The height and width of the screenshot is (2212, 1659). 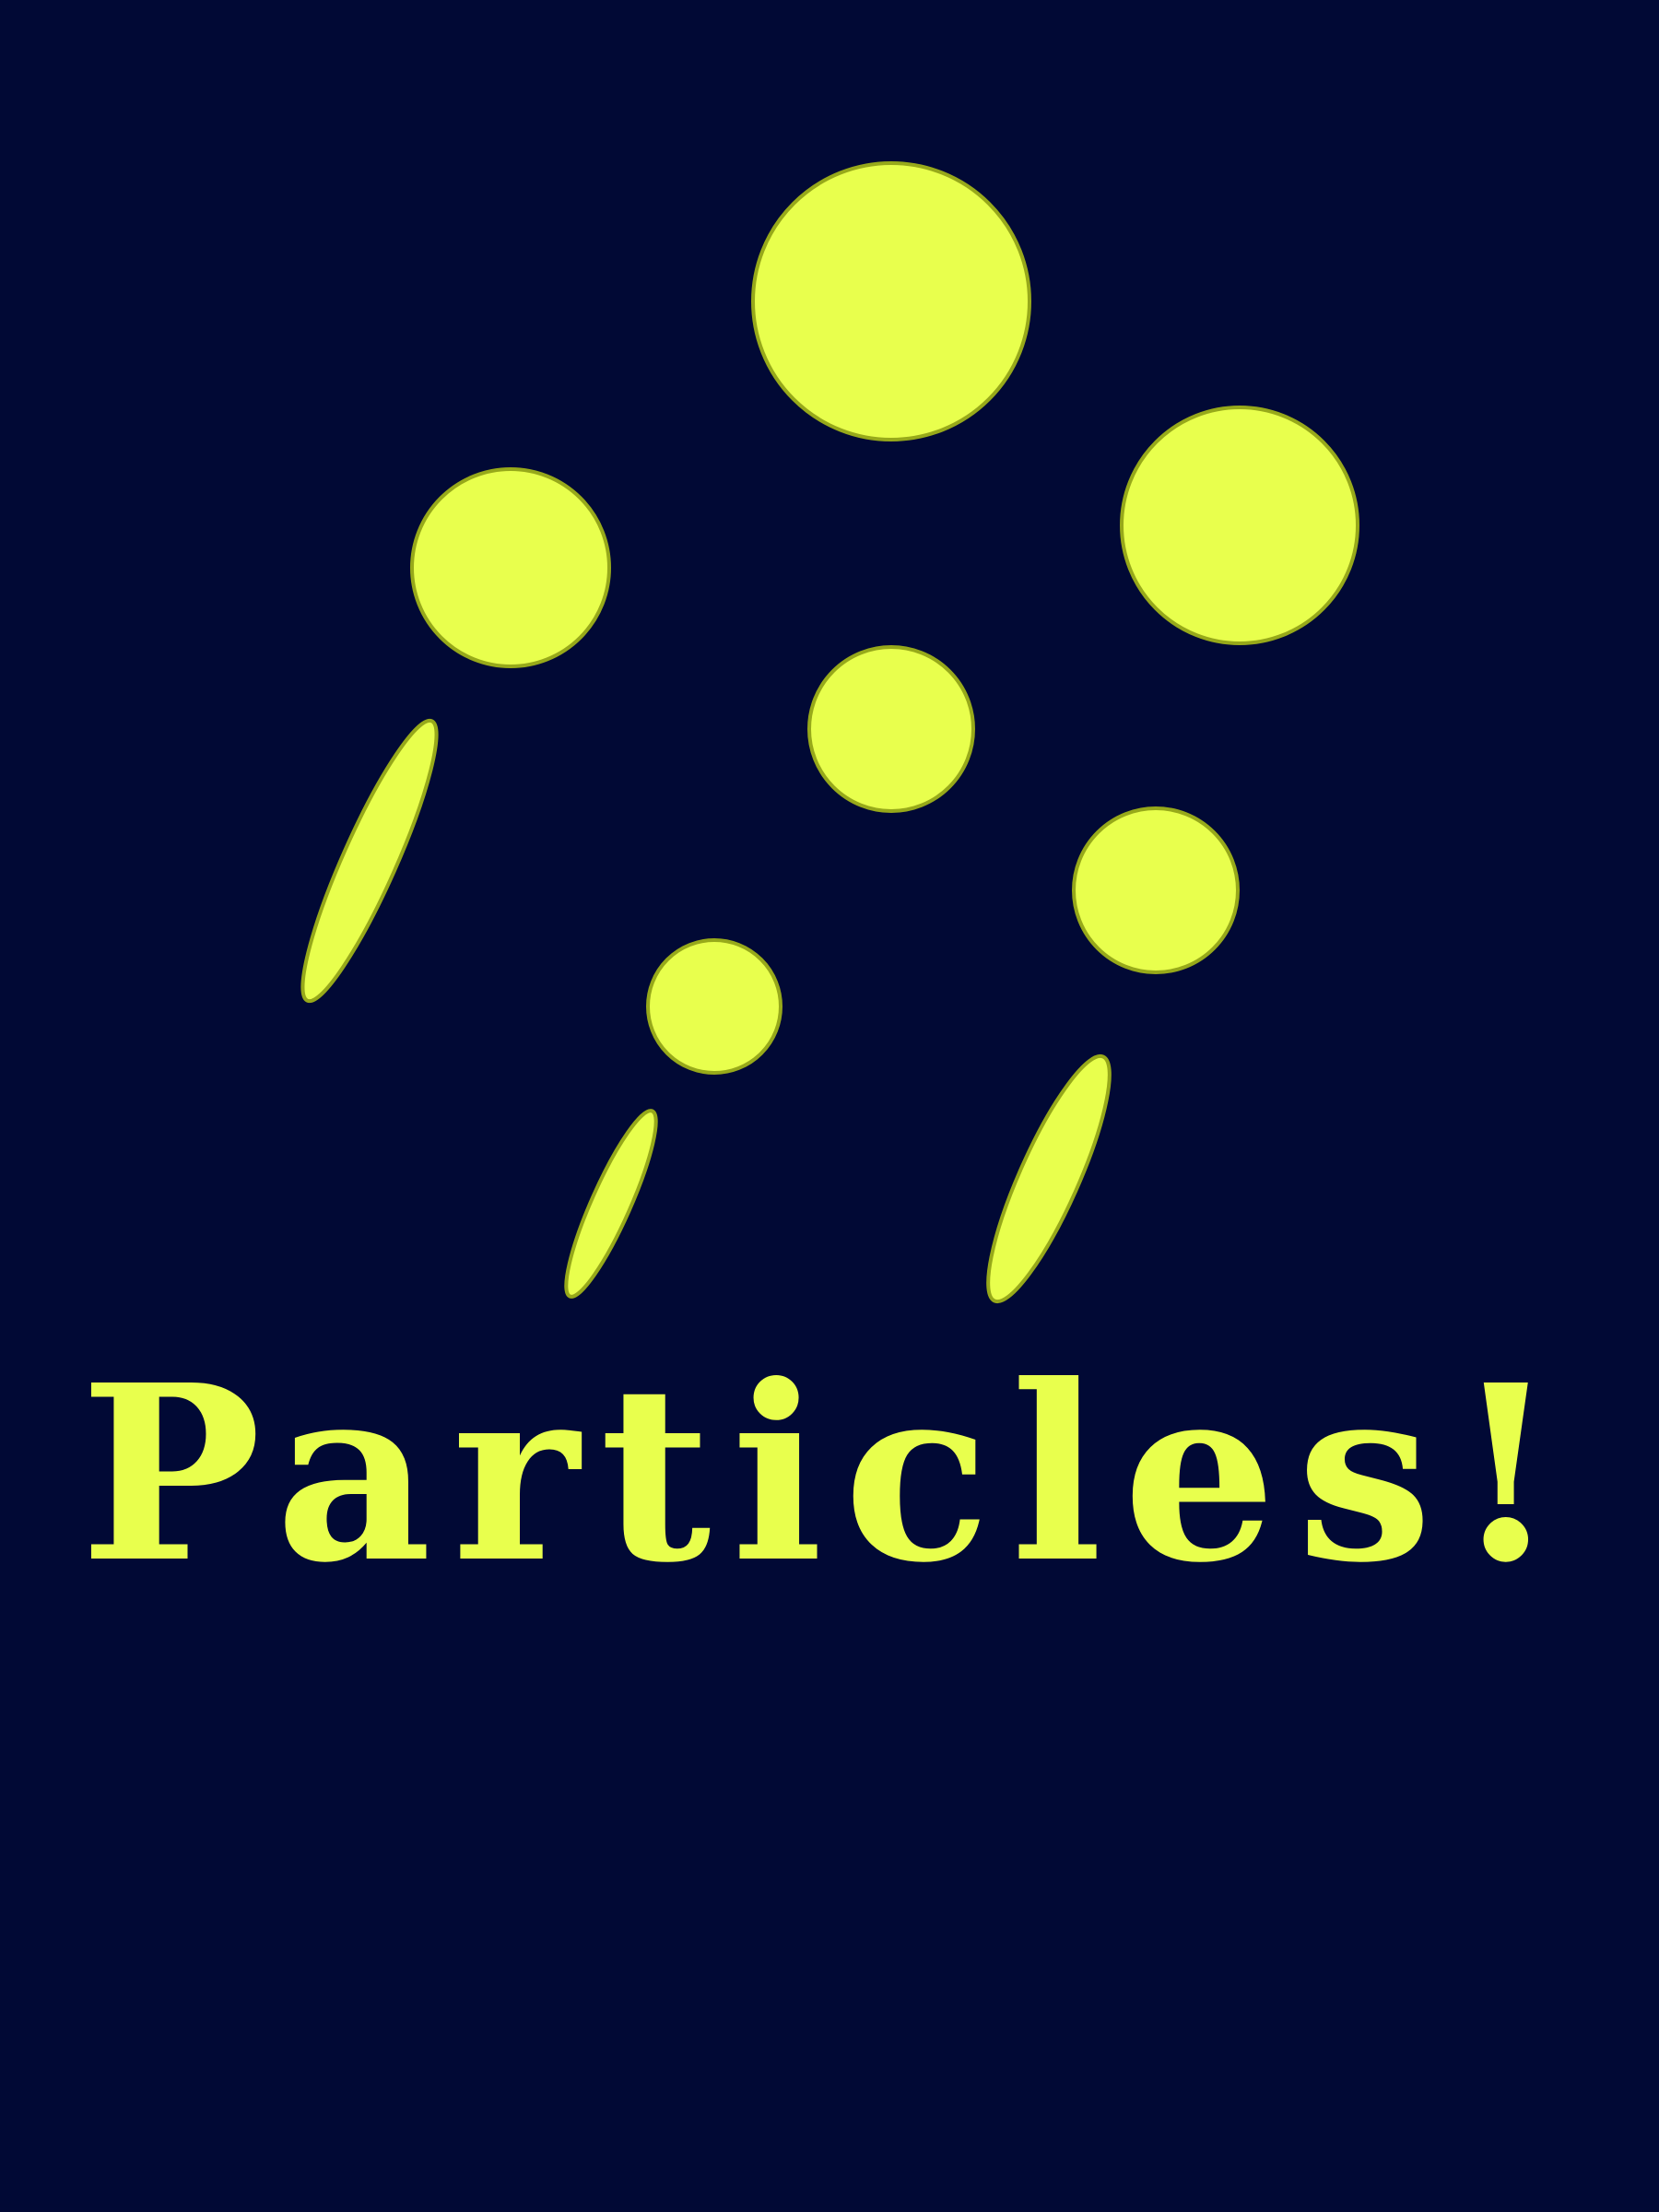 What do you see at coordinates (1239, 525) in the screenshot?
I see `particle-large-right` at bounding box center [1239, 525].